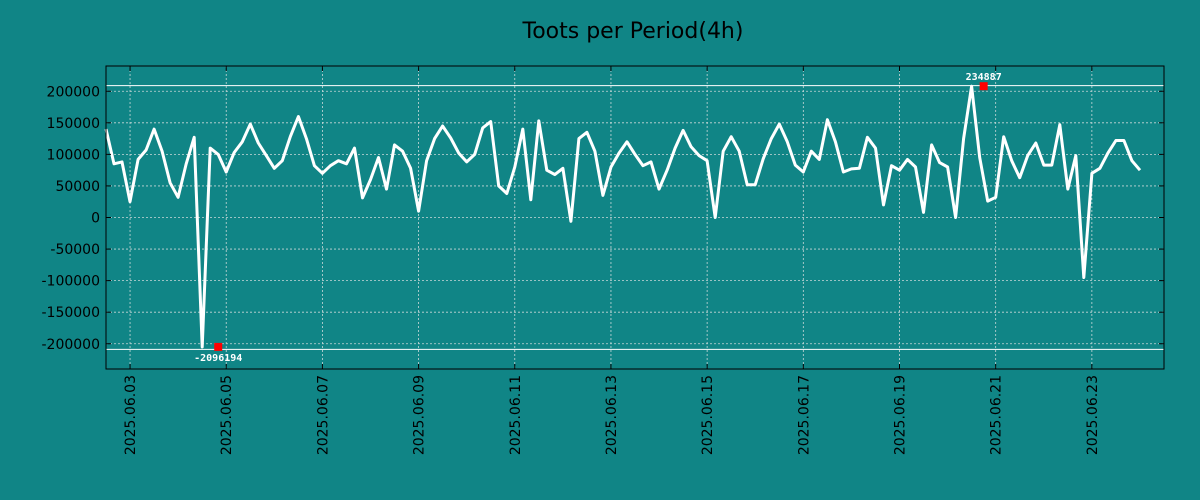 Image resolution: width=1200 pixels, height=500 pixels. What do you see at coordinates (71, 282) in the screenshot?
I see `y-tick-label: -100000` at bounding box center [71, 282].